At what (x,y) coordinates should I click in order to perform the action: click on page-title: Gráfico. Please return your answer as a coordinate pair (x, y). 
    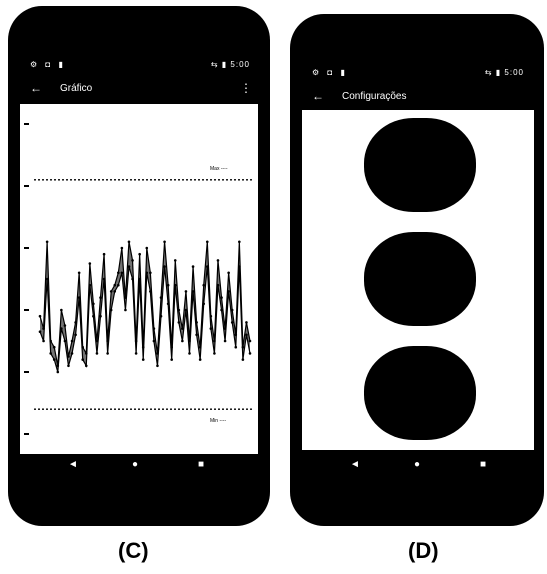
    Looking at the image, I should click on (76, 88).